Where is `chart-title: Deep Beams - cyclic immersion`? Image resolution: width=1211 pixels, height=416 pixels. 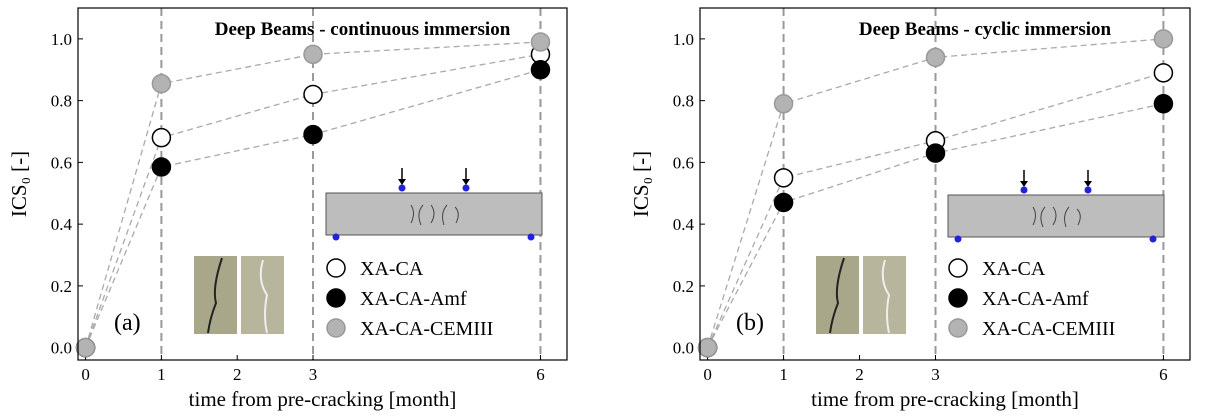
chart-title: Deep Beams - cyclic immersion is located at coordinates (985, 29).